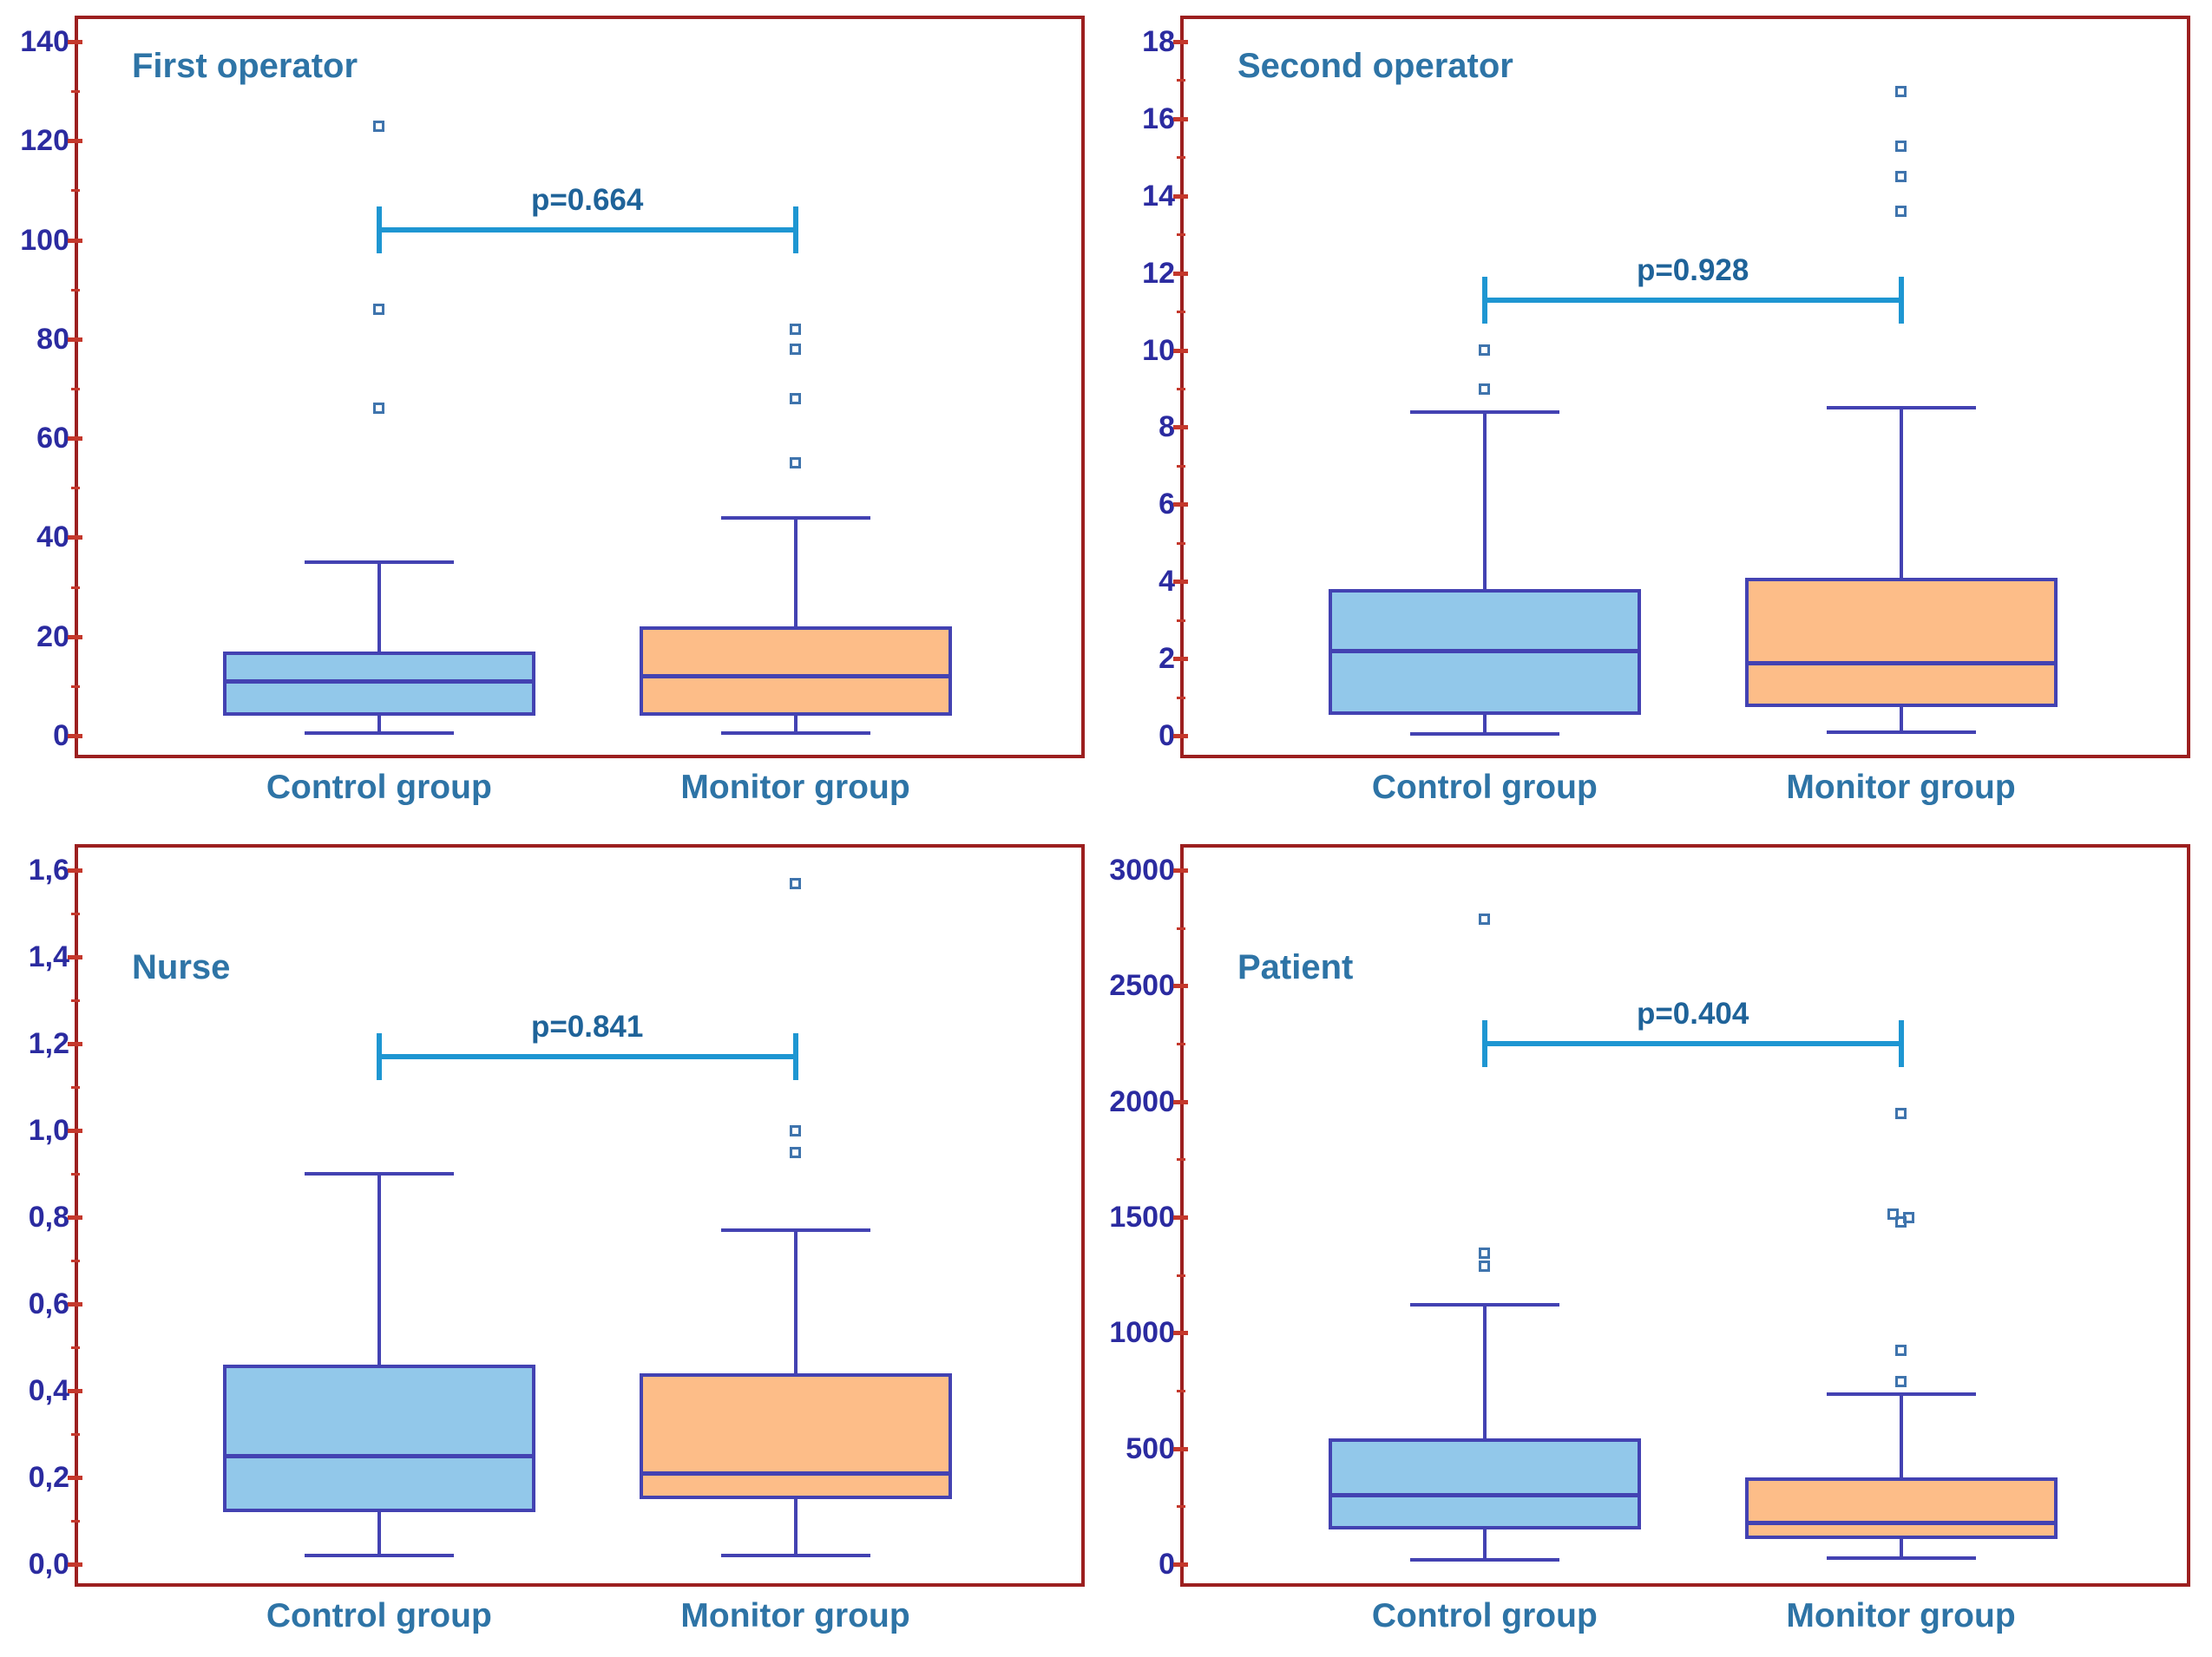 This screenshot has width=2212, height=1657. What do you see at coordinates (1167, 659) in the screenshot?
I see `y-tick-label: 2` at bounding box center [1167, 659].